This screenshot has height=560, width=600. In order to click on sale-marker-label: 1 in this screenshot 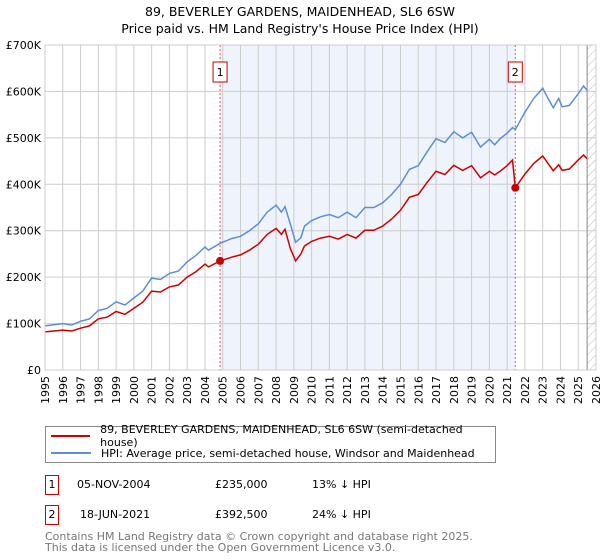, I will do `click(220, 72)`.